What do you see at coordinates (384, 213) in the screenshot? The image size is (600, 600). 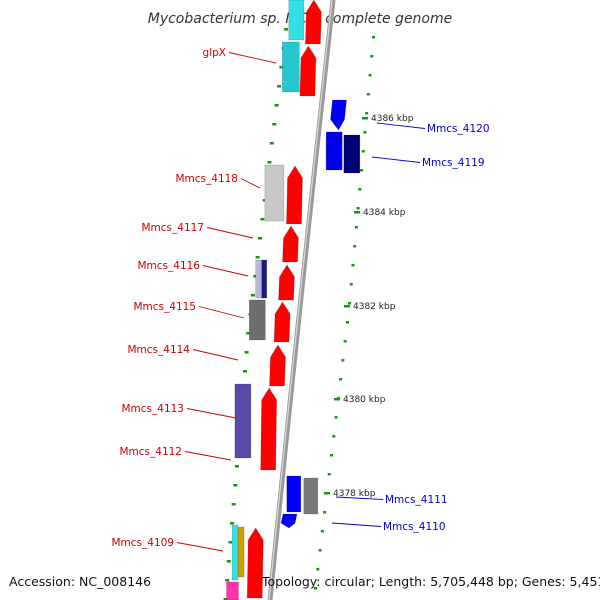 I see `ruler-label: 4384 kbp` at bounding box center [384, 213].